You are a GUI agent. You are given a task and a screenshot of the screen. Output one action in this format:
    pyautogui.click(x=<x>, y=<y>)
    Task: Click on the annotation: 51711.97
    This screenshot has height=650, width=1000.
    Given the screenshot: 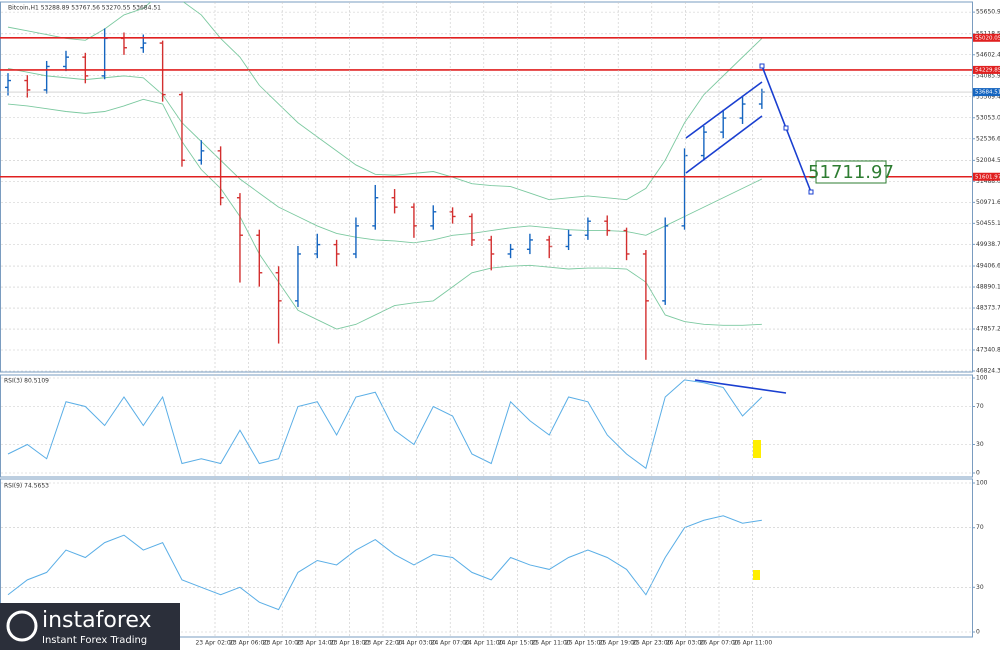 What is the action you would take?
    pyautogui.click(x=851, y=172)
    